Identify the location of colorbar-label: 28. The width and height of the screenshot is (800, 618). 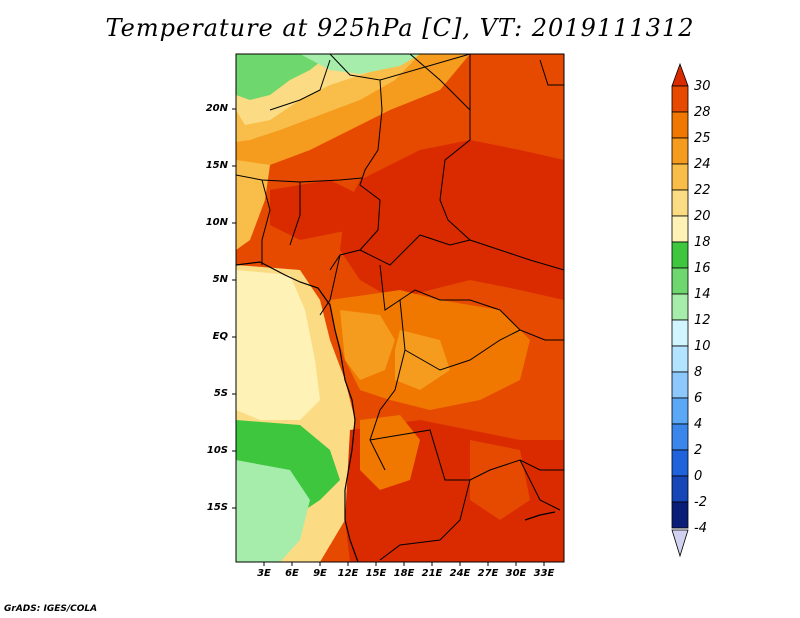
(702, 112).